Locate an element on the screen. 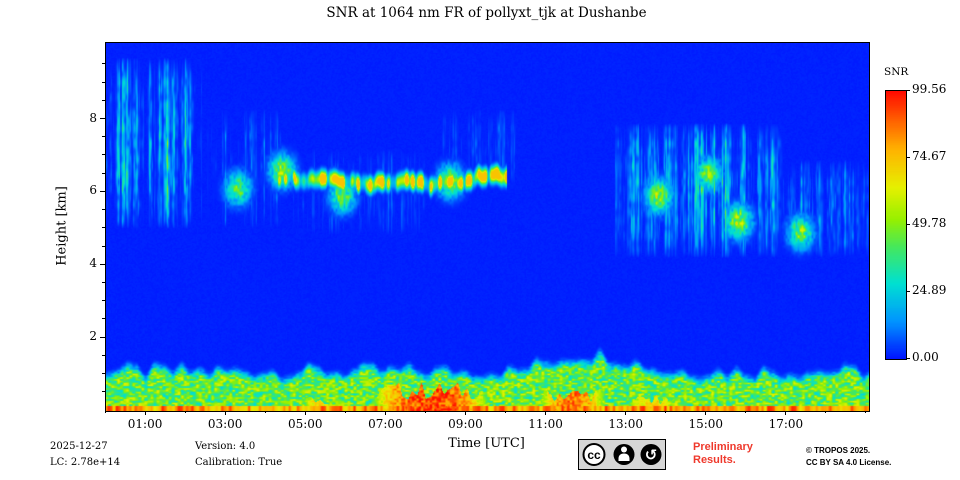 This screenshot has width=960, height=480. version-label: Version: 4.0 is located at coordinates (225, 446).